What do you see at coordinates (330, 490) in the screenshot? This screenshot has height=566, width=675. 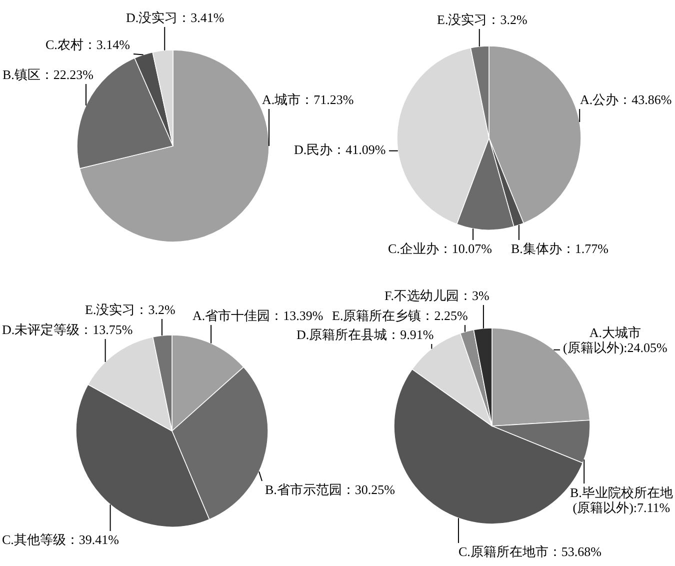 I see `slice-label: B.省市示范园：30.25%` at bounding box center [330, 490].